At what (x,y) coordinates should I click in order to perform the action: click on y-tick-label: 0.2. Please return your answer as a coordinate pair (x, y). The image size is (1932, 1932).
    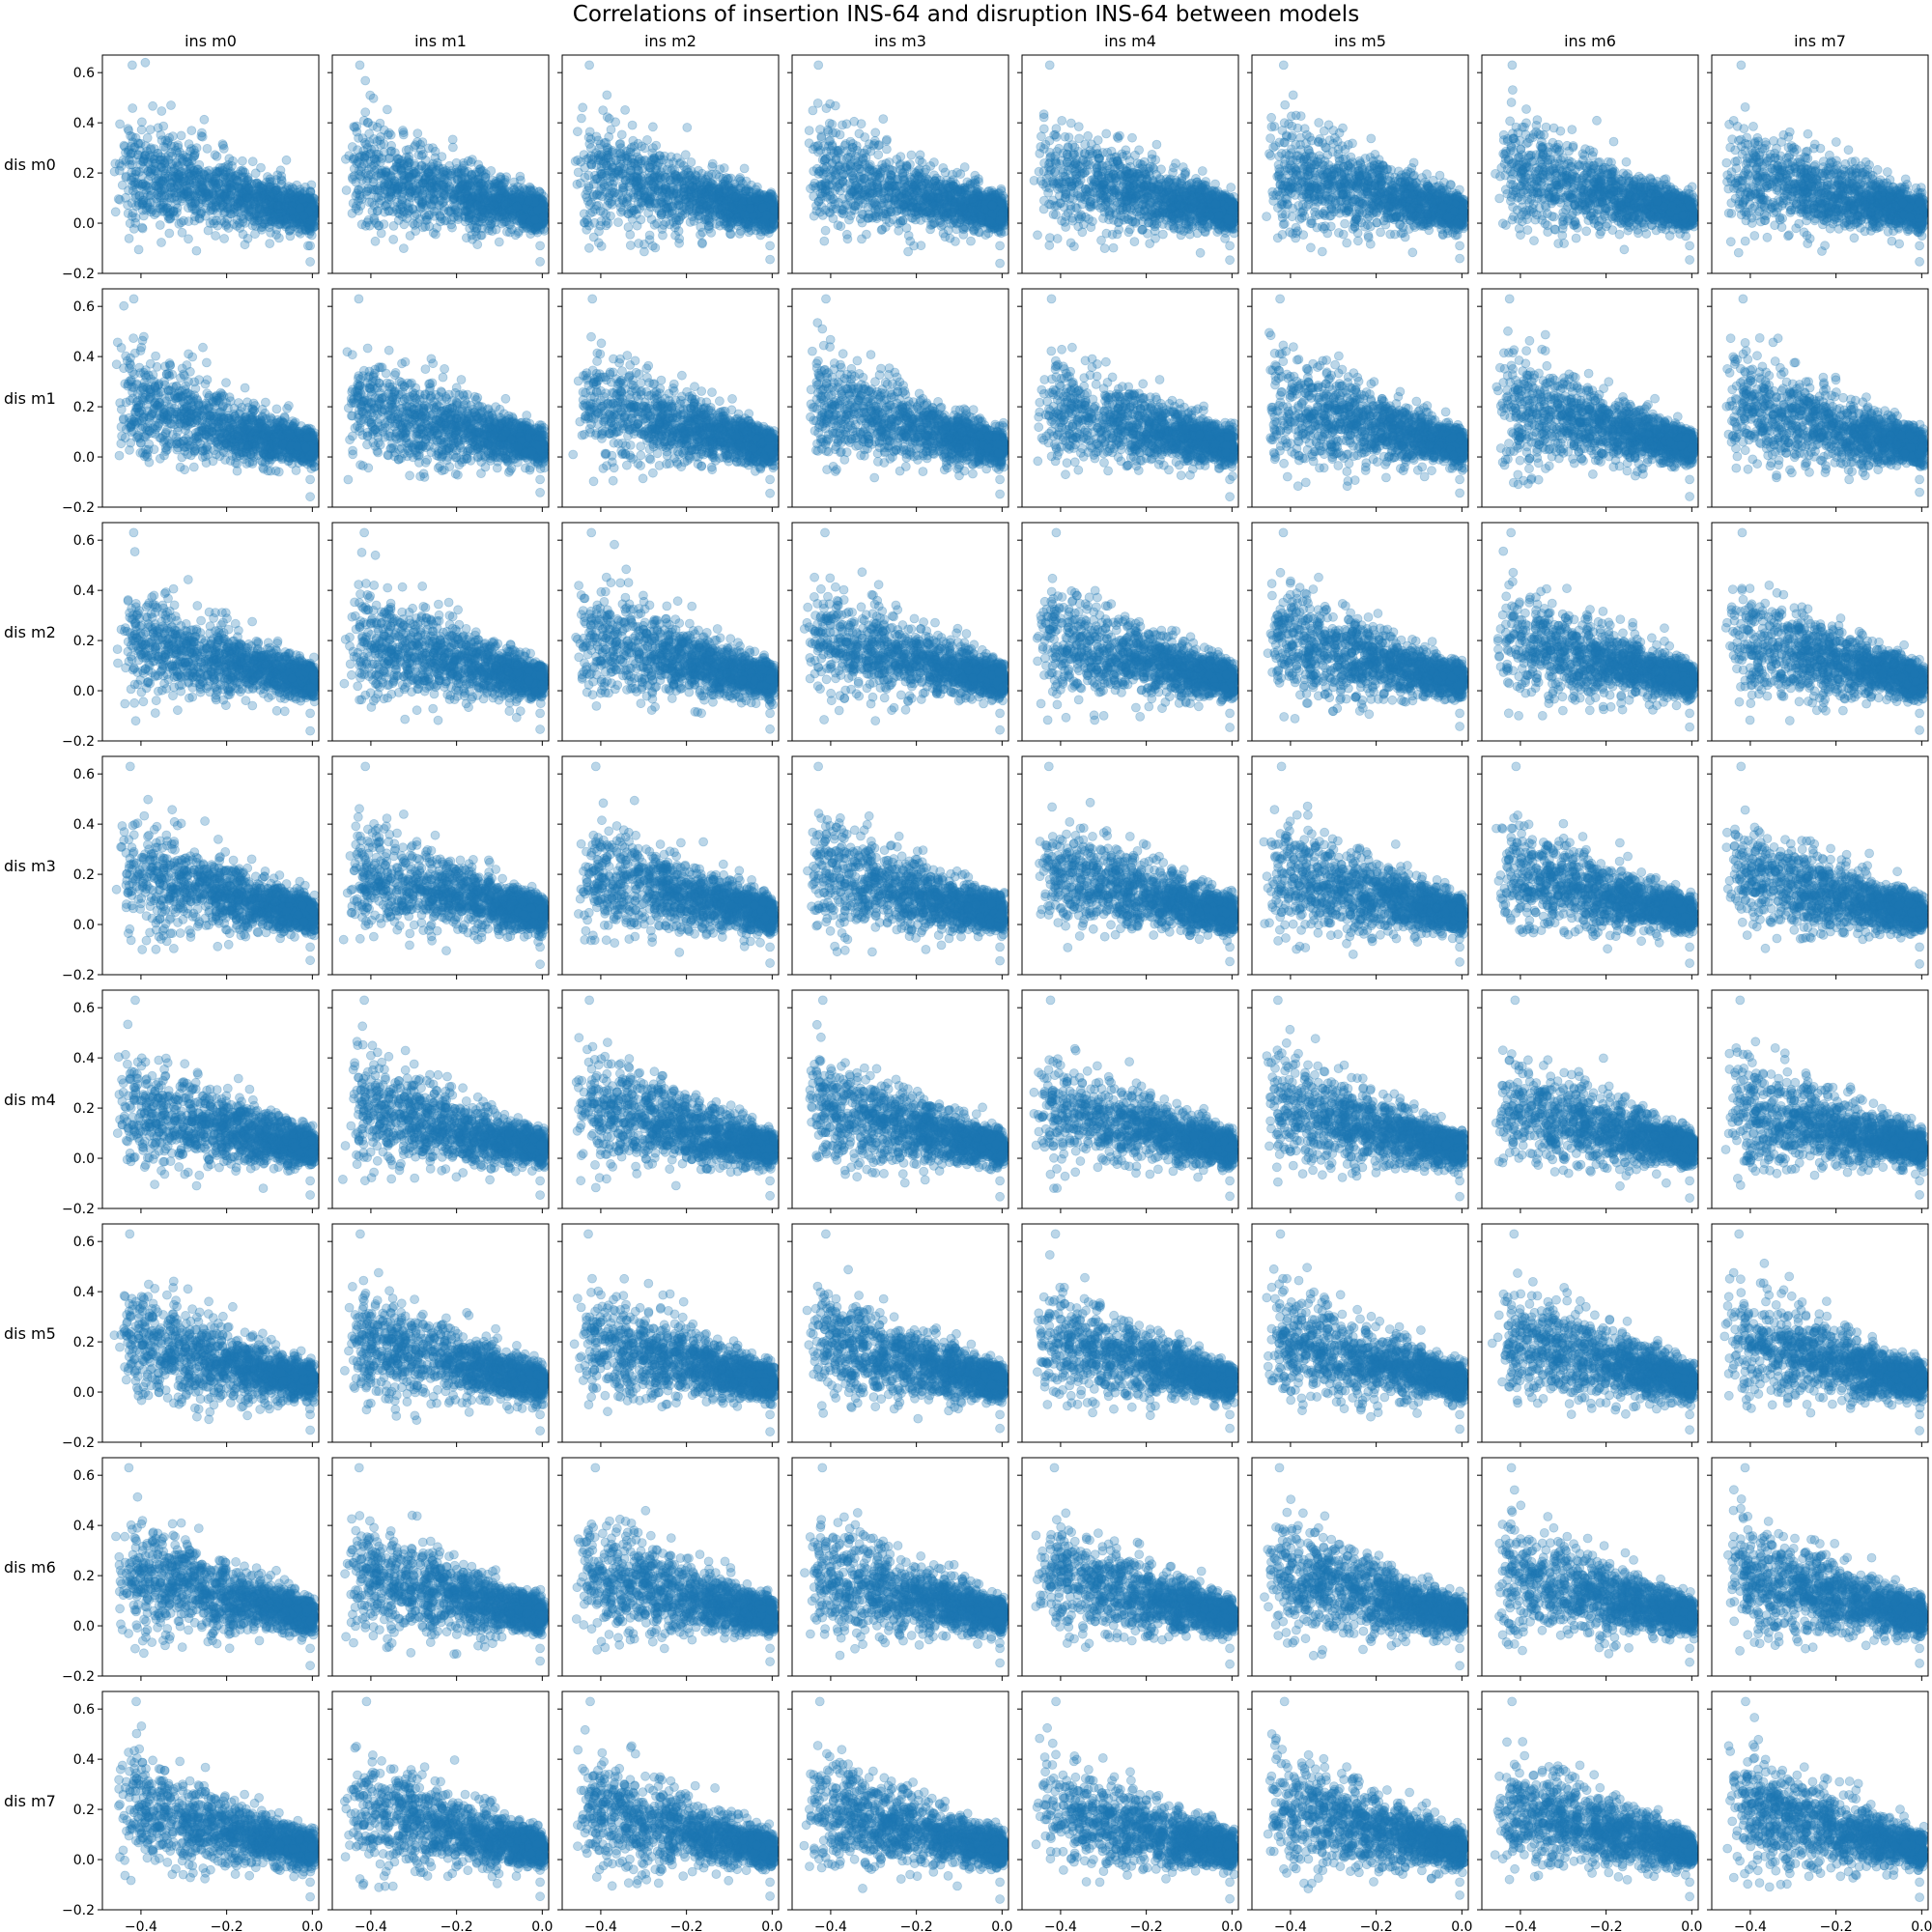
    Looking at the image, I should click on (84, 174).